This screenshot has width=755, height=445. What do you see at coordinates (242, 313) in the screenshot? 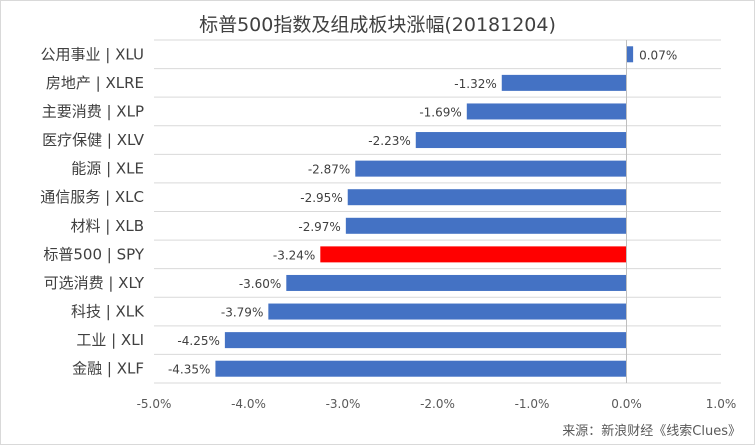
I see `data-label: -3.79%` at bounding box center [242, 313].